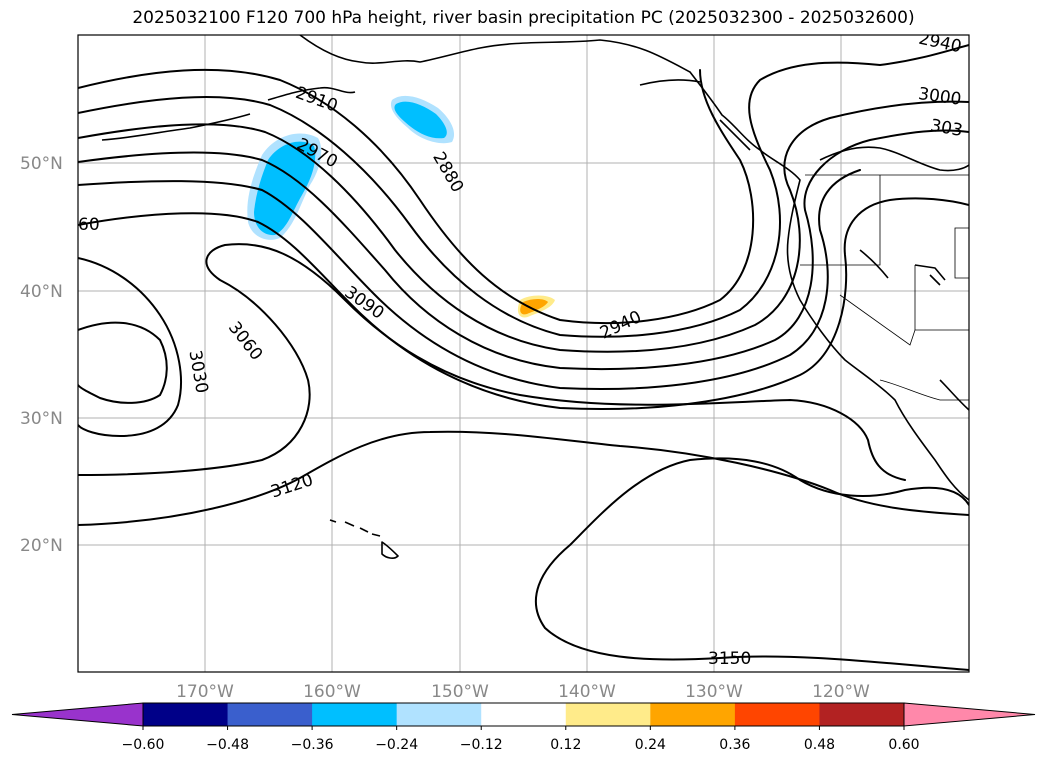 Image resolution: width=1047 pixels, height=765 pixels. Describe the element at coordinates (460, 692) in the screenshot. I see `lon-label-150w: 150°W` at that location.